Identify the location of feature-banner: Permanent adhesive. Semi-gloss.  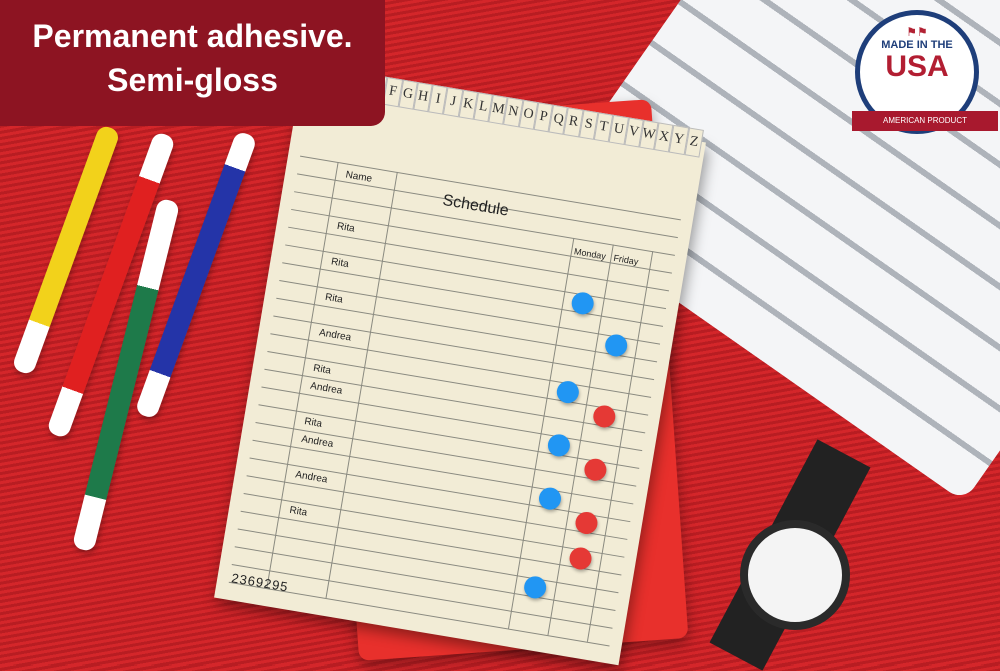
(192, 63).